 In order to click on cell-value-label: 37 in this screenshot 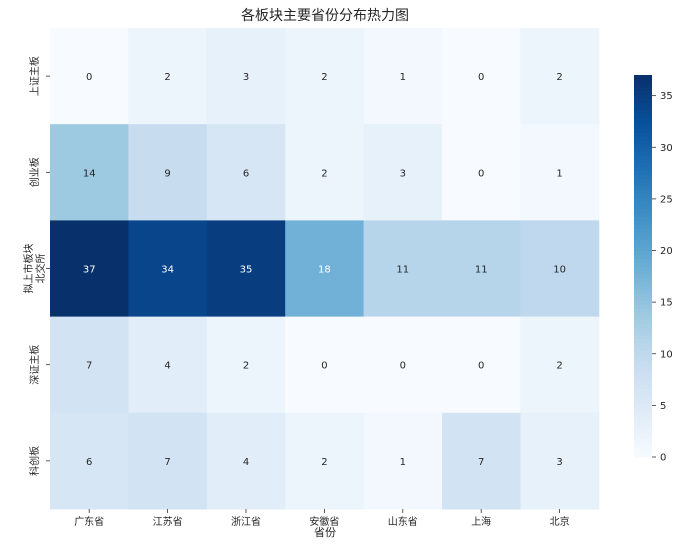, I will do `click(89, 270)`.